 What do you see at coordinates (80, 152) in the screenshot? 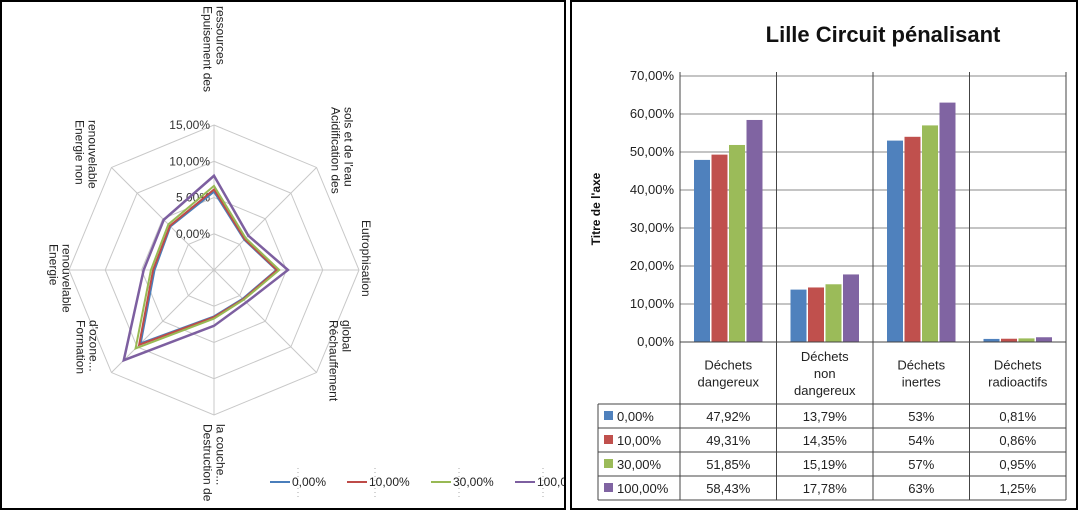
I see `radar-axis-label-line: Energie non` at bounding box center [80, 152].